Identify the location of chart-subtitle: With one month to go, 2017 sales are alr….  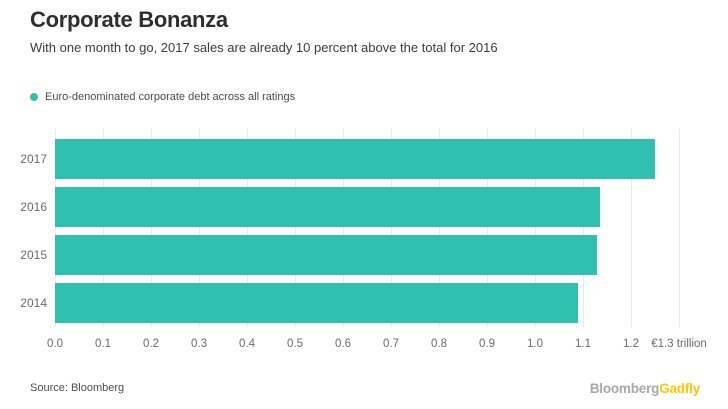
(264, 47).